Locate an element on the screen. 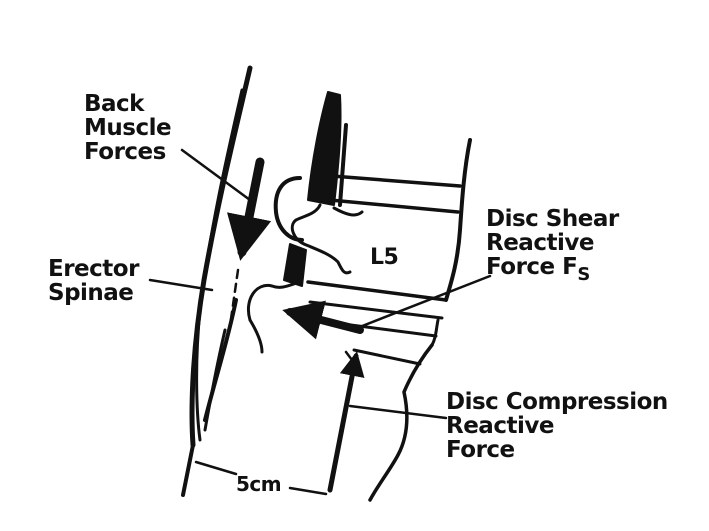 Image resolution: width=709 pixels, height=531 pixels. disc-shear-arrow is located at coordinates (323, 320).